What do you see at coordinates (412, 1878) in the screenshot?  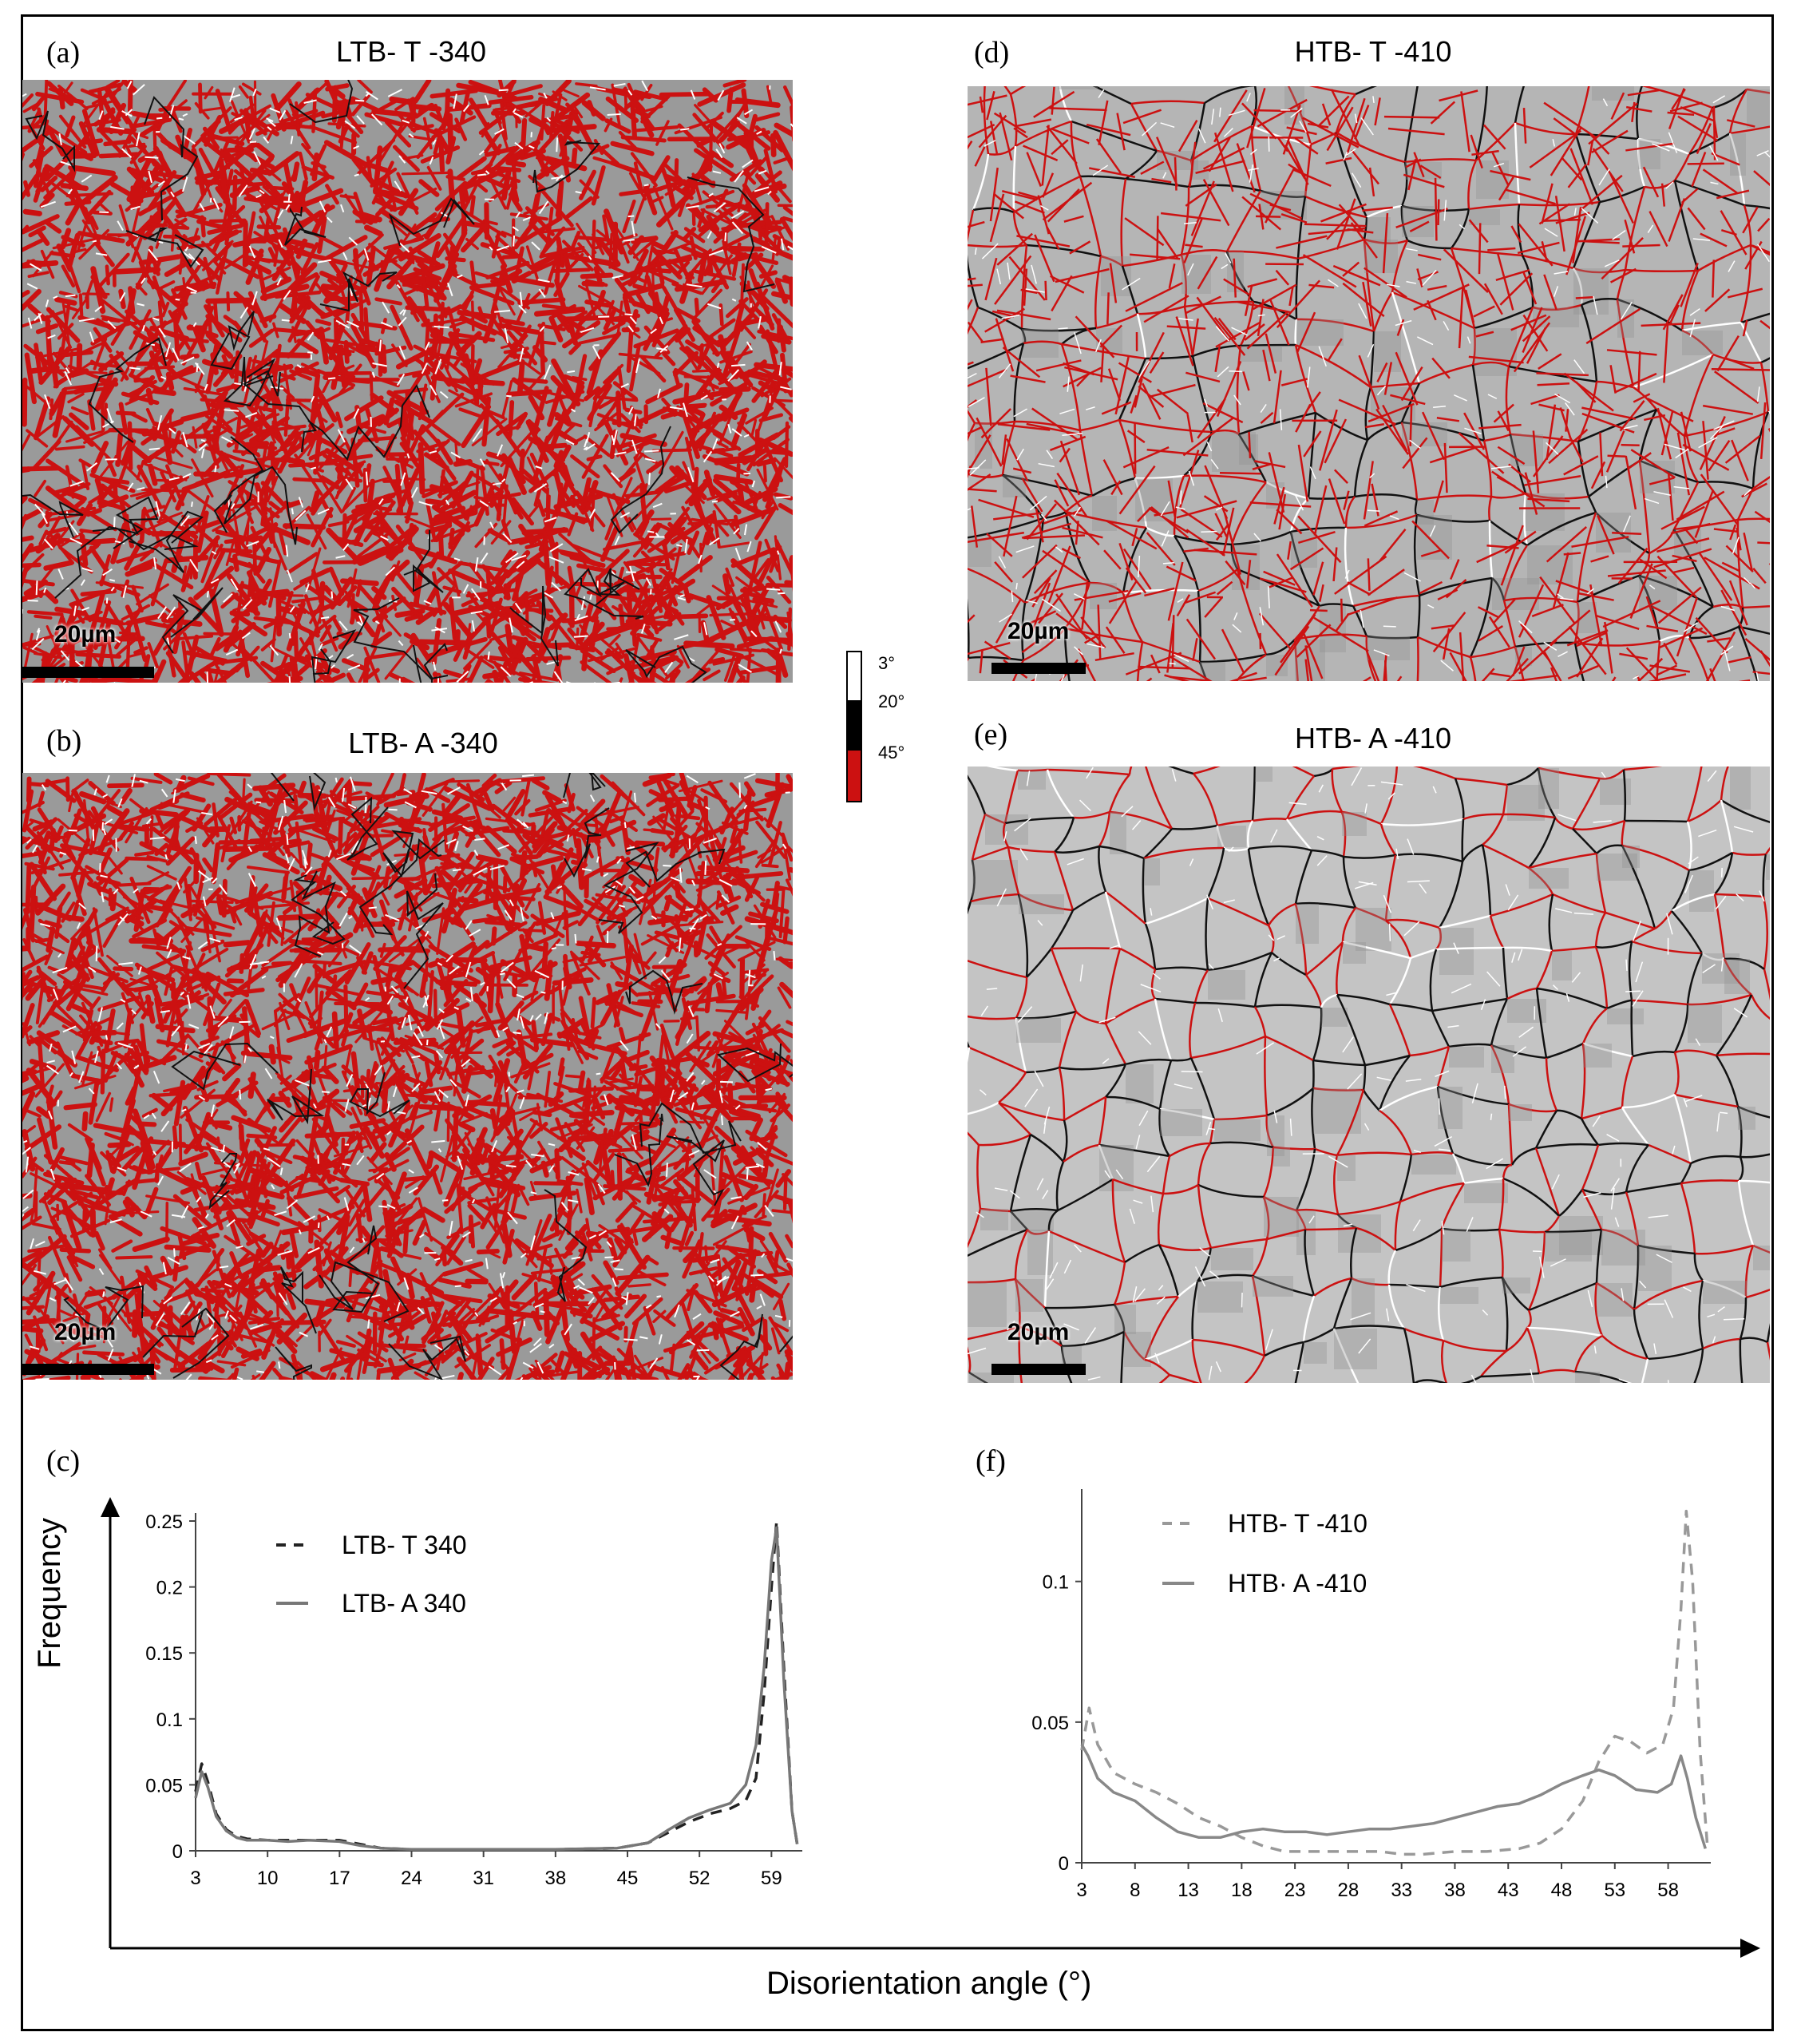 I see `x-tick-label: 24` at bounding box center [412, 1878].